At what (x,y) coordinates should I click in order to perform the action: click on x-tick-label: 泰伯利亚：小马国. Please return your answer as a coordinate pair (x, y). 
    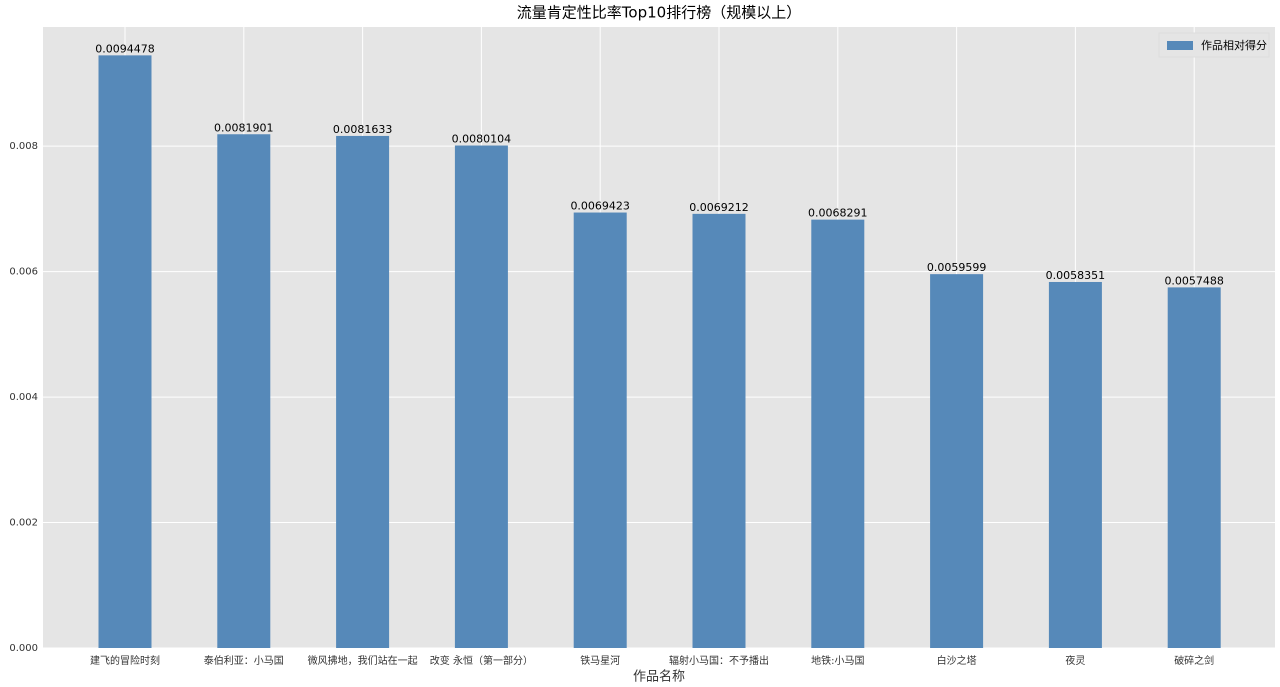
    Looking at the image, I should click on (244, 660).